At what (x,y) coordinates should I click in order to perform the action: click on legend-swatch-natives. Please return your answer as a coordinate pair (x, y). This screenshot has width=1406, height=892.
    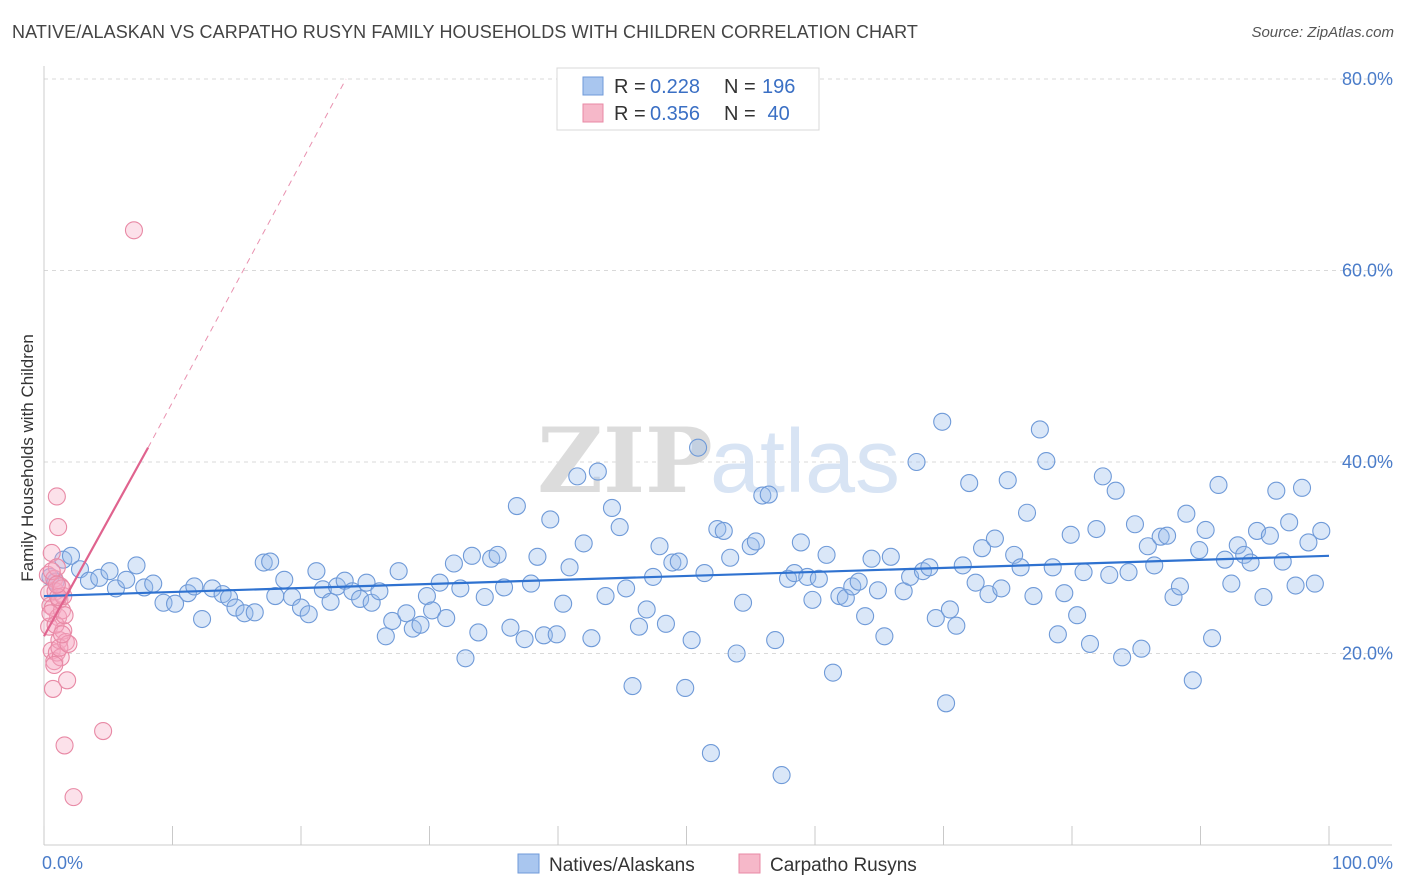
    Looking at the image, I should click on (593, 86).